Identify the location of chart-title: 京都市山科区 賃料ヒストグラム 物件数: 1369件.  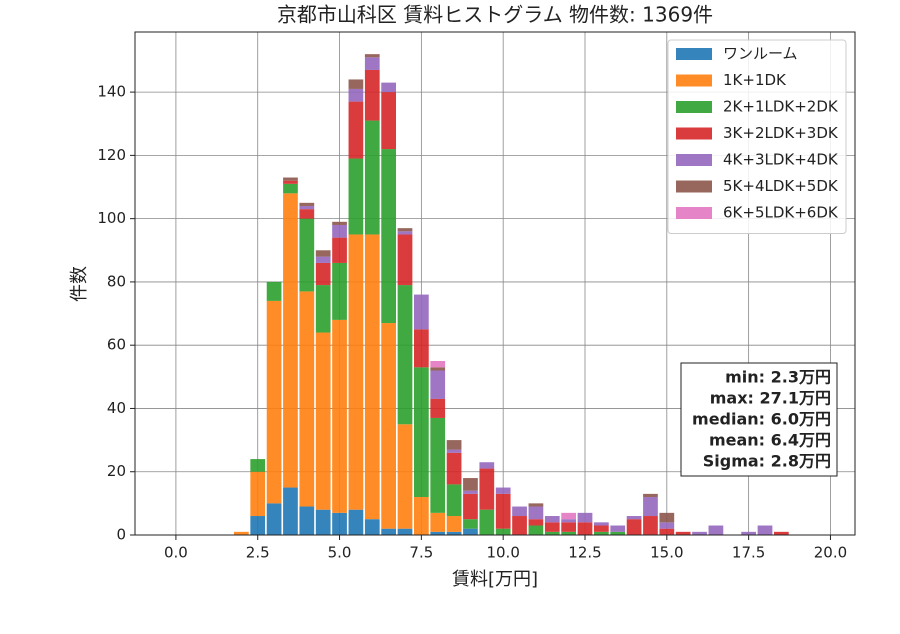
(495, 15).